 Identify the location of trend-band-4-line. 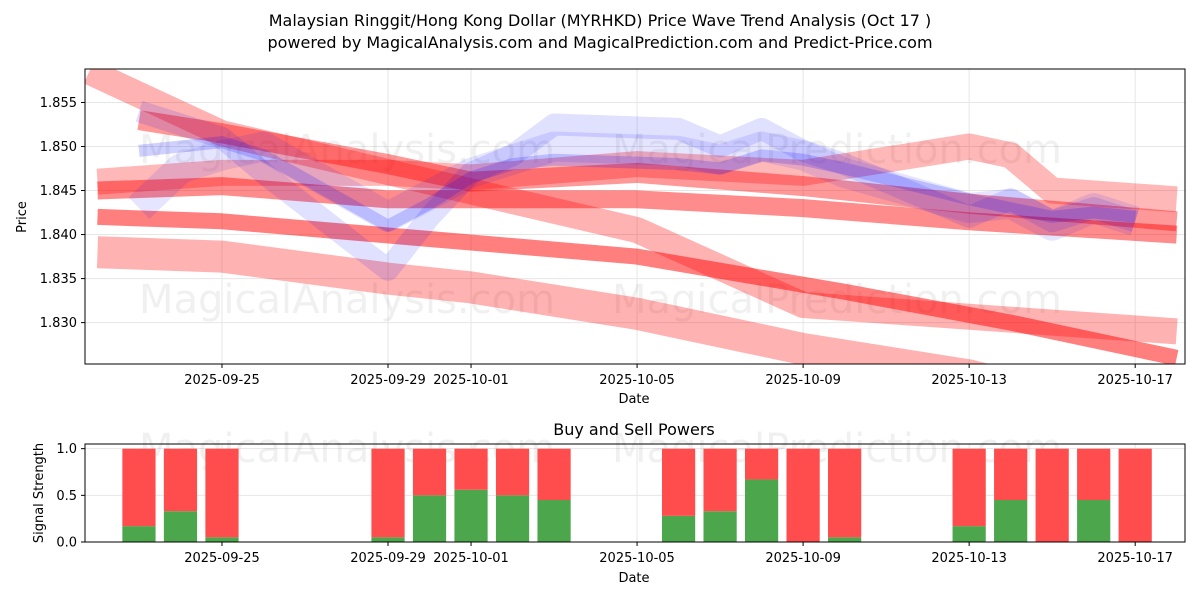
(637, 210).